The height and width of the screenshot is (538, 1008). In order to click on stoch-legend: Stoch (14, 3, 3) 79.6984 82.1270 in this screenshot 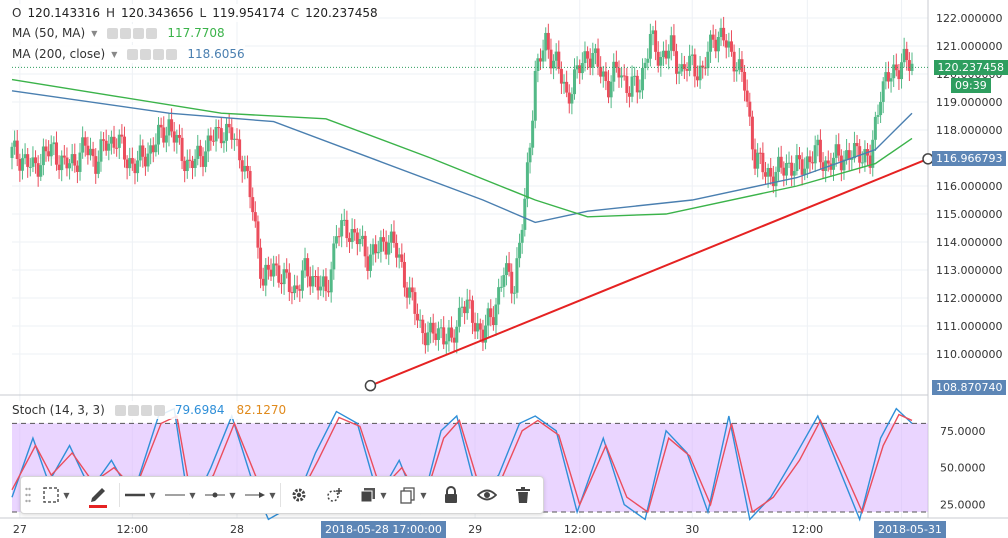, I will do `click(149, 410)`.